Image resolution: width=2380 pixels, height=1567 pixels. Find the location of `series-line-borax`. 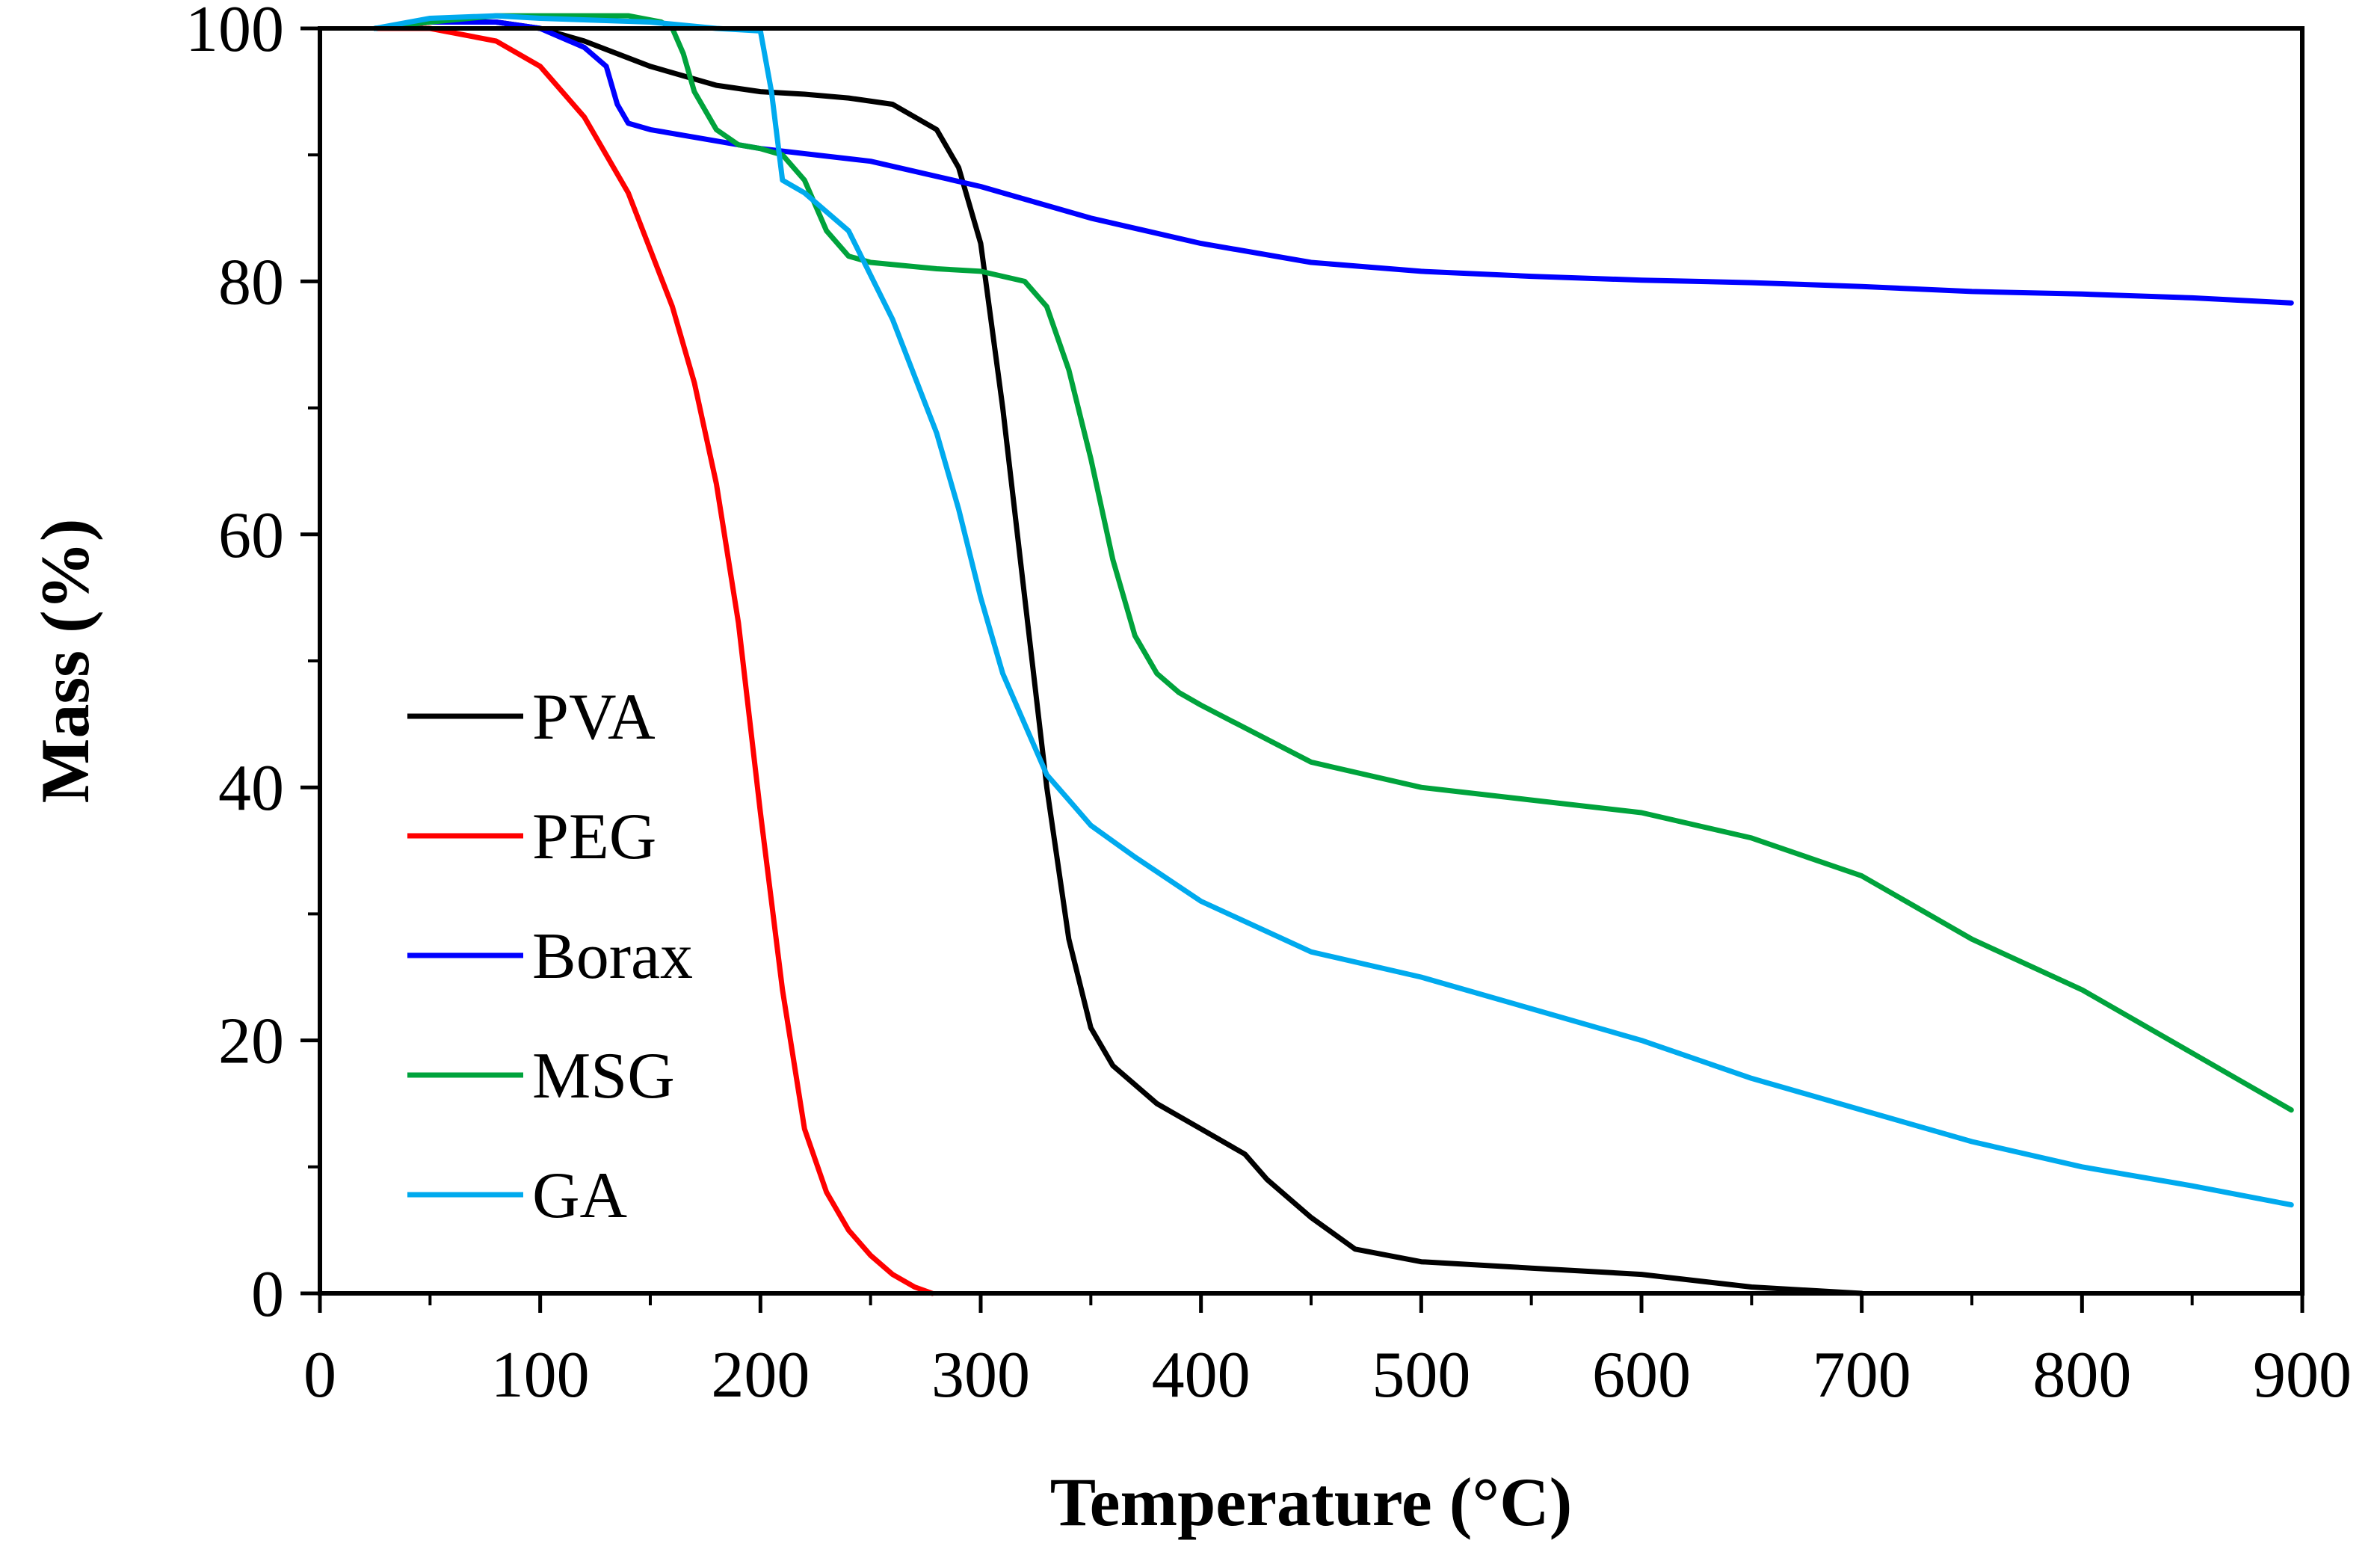

series-line-borax is located at coordinates (1333, 162).